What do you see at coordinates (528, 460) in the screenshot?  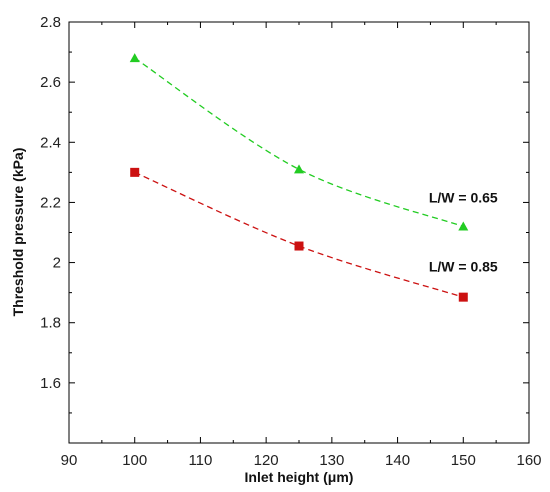 I see `x-tick-label: 160` at bounding box center [528, 460].